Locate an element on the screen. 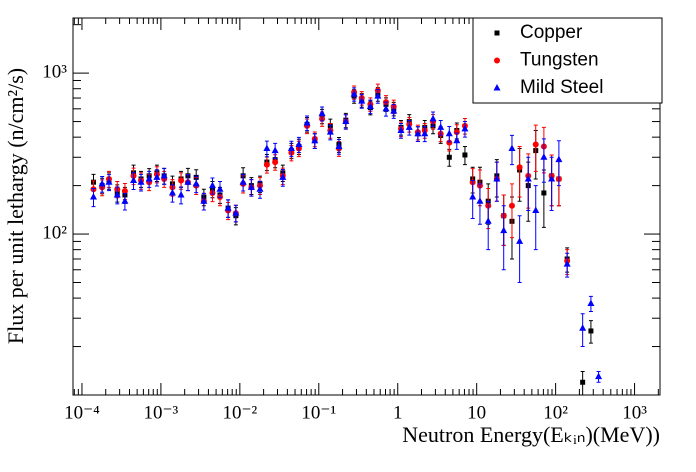 The height and width of the screenshot is (472, 696). x-axis-title: Neutron Energy(Eₖᵢₙ)(MeV)) is located at coordinates (531, 434).